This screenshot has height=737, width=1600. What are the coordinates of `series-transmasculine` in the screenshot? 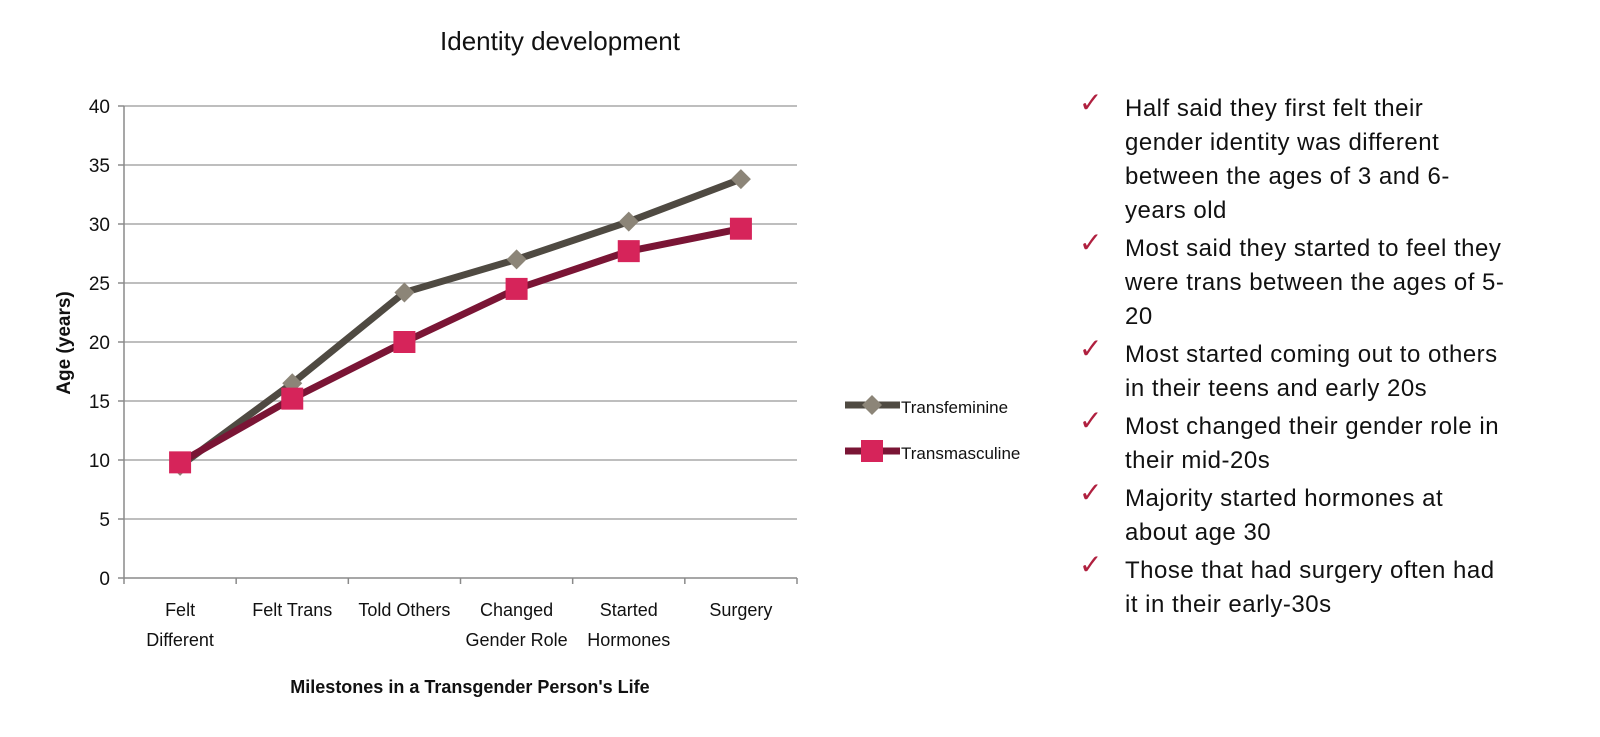 It's located at (460, 345).